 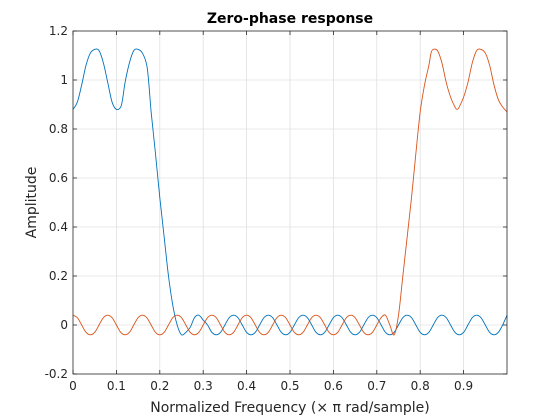 I want to click on y-tick-label: 0.8, so click(x=58, y=129).